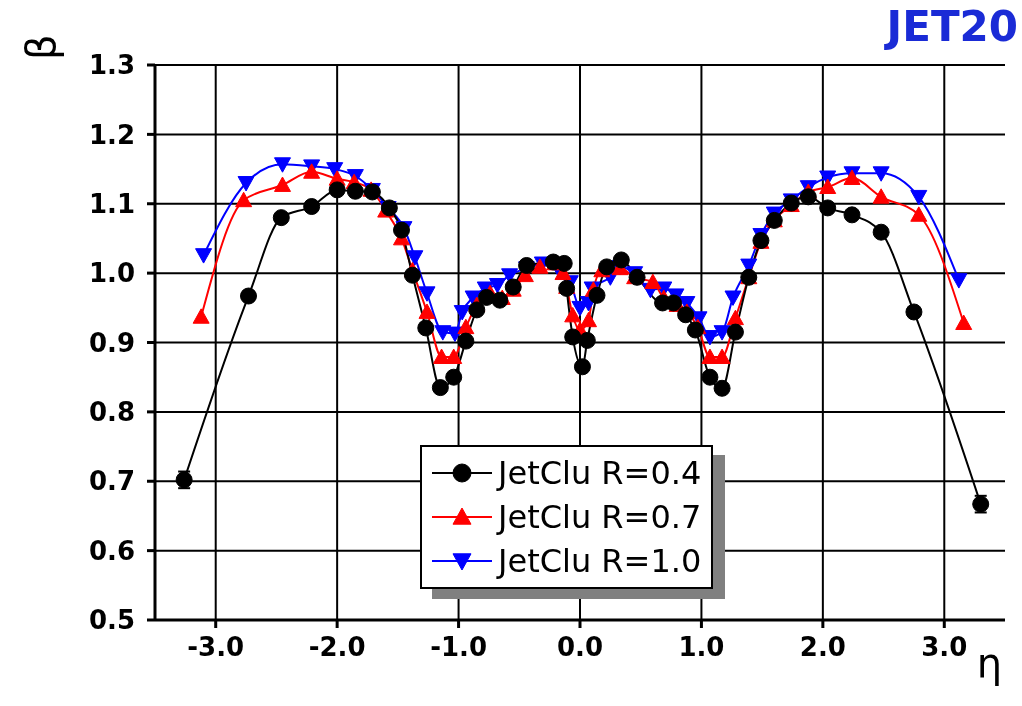  Describe the element at coordinates (111, 134) in the screenshot. I see `y-tick-label: 1.2` at that location.